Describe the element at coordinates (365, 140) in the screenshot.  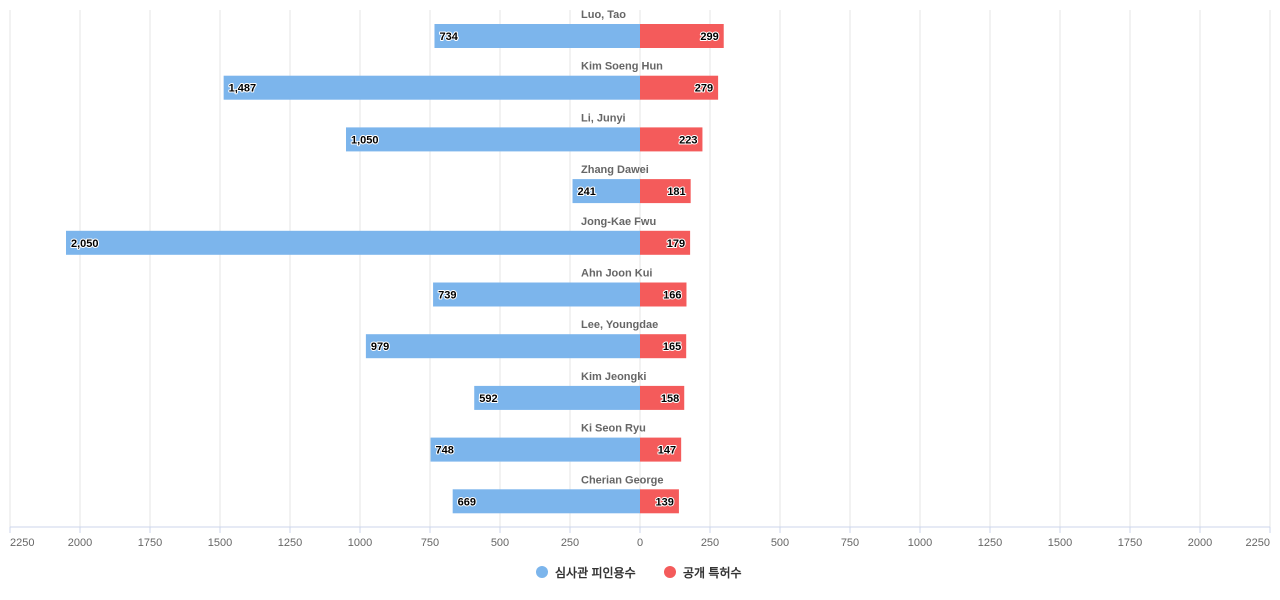
I see `data-label-left: 1,050` at that location.